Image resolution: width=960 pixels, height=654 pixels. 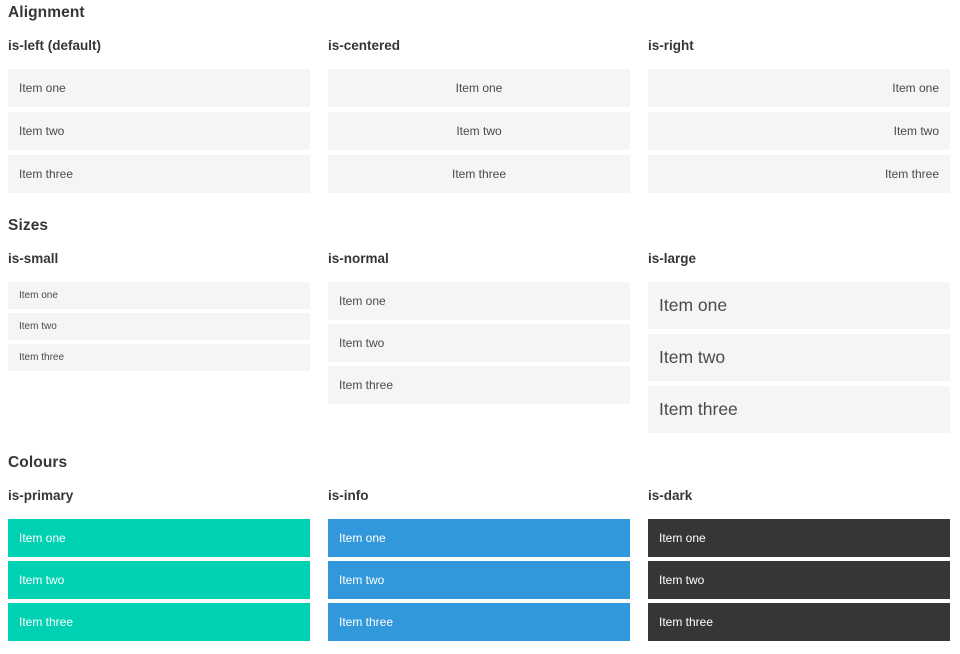 I want to click on list-is-dark: Item one Item two Item three, so click(x=799, y=580).